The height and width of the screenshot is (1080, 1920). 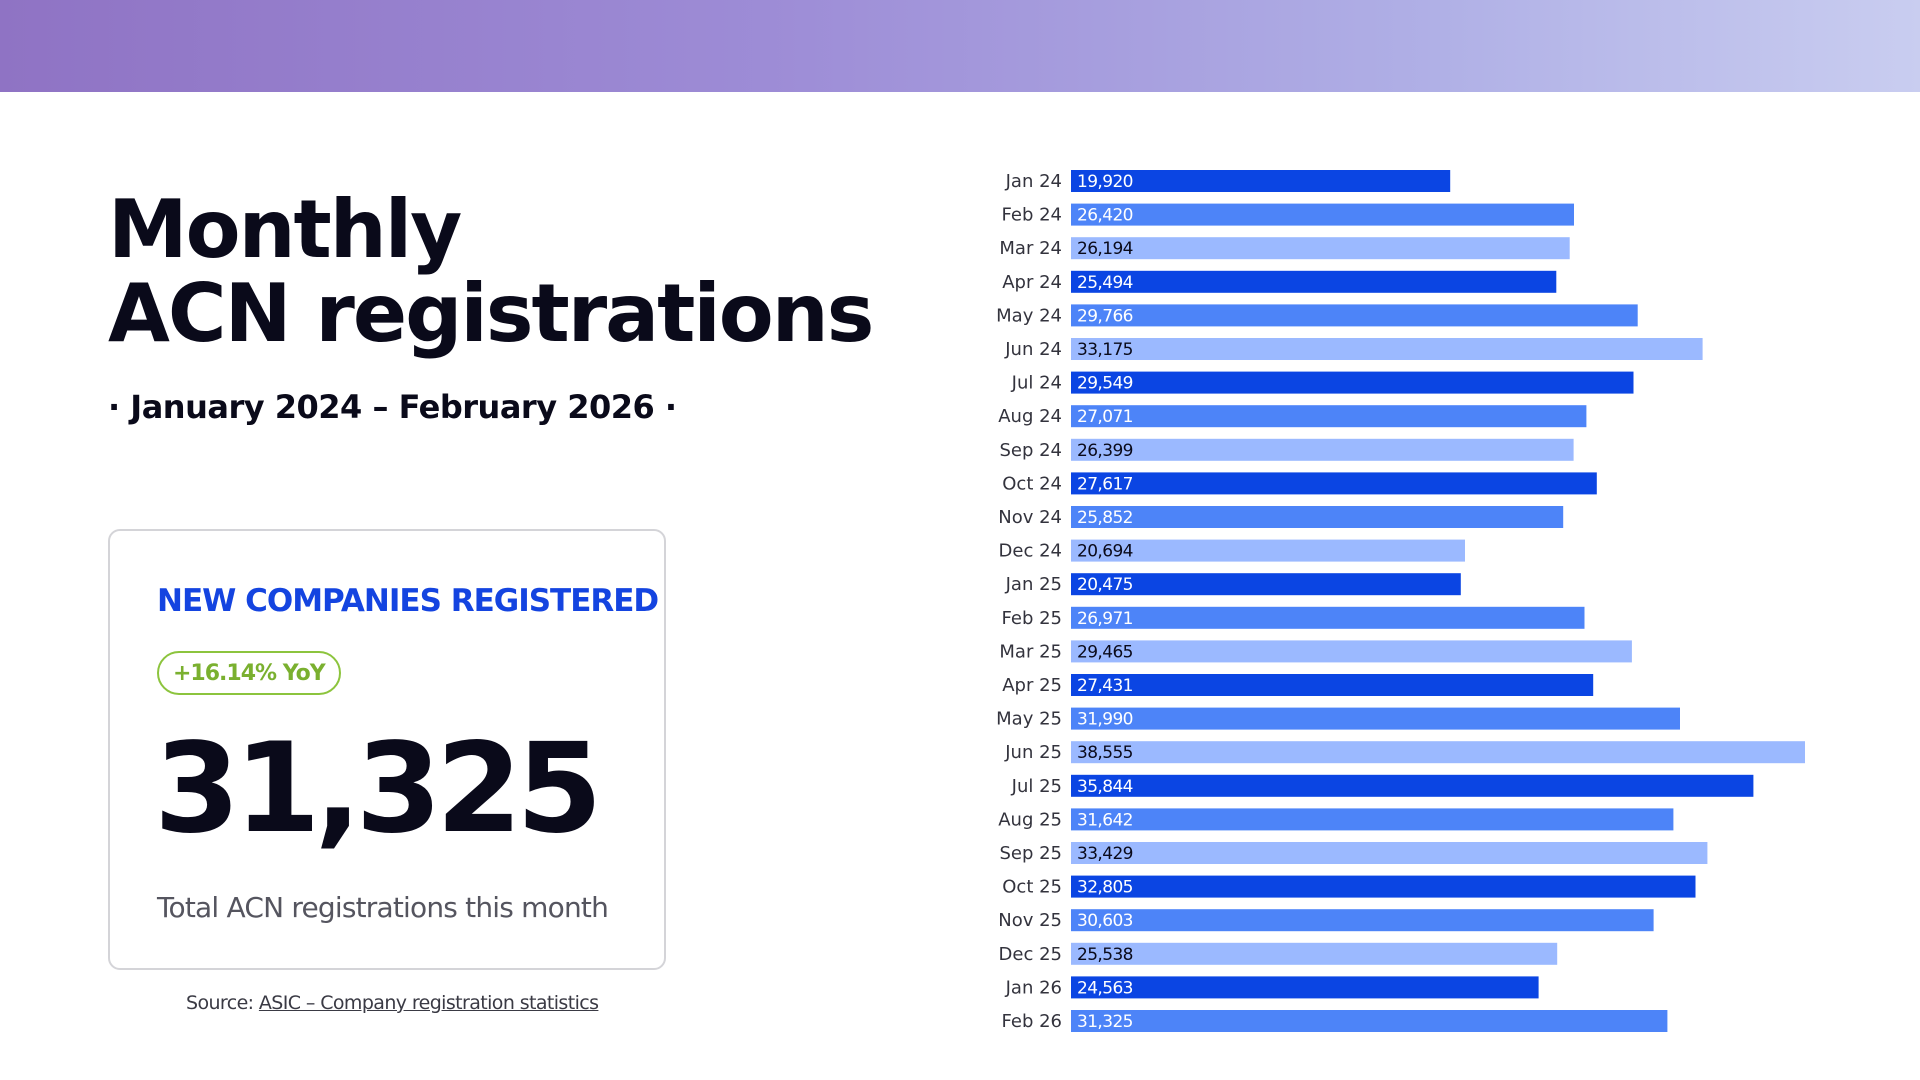 What do you see at coordinates (378, 789) in the screenshot?
I see `registrations-value: 31,325` at bounding box center [378, 789].